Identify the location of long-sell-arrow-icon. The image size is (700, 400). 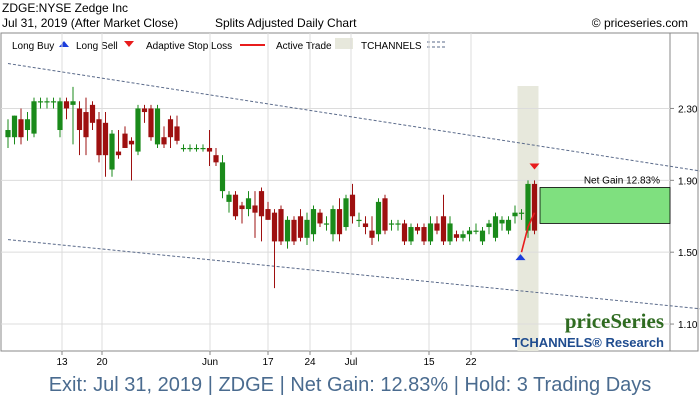
(129, 44).